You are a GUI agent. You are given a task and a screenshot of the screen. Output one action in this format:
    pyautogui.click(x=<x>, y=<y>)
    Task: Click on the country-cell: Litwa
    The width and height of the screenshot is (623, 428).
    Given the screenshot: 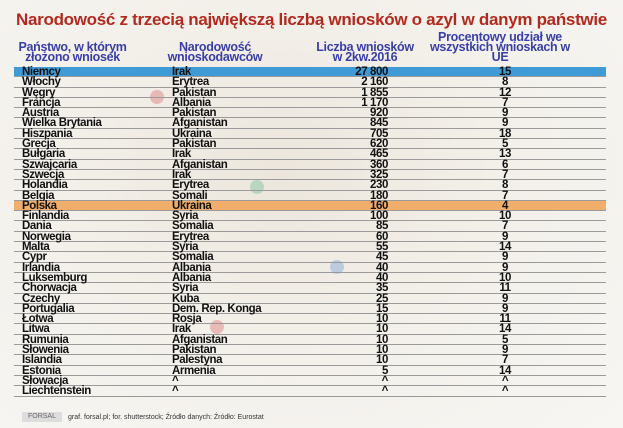 What is the action you would take?
    pyautogui.click(x=36, y=329)
    